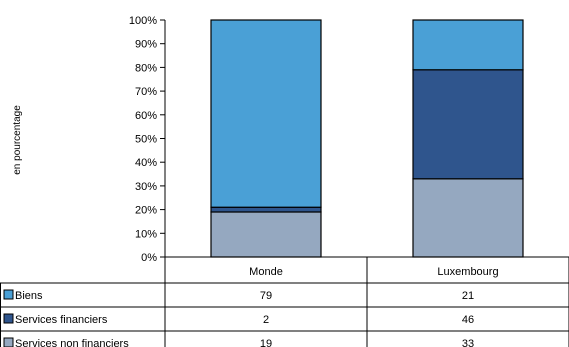 The image size is (569, 347). Describe the element at coordinates (61, 320) in the screenshot. I see `legend-entry: Services financiers` at that location.